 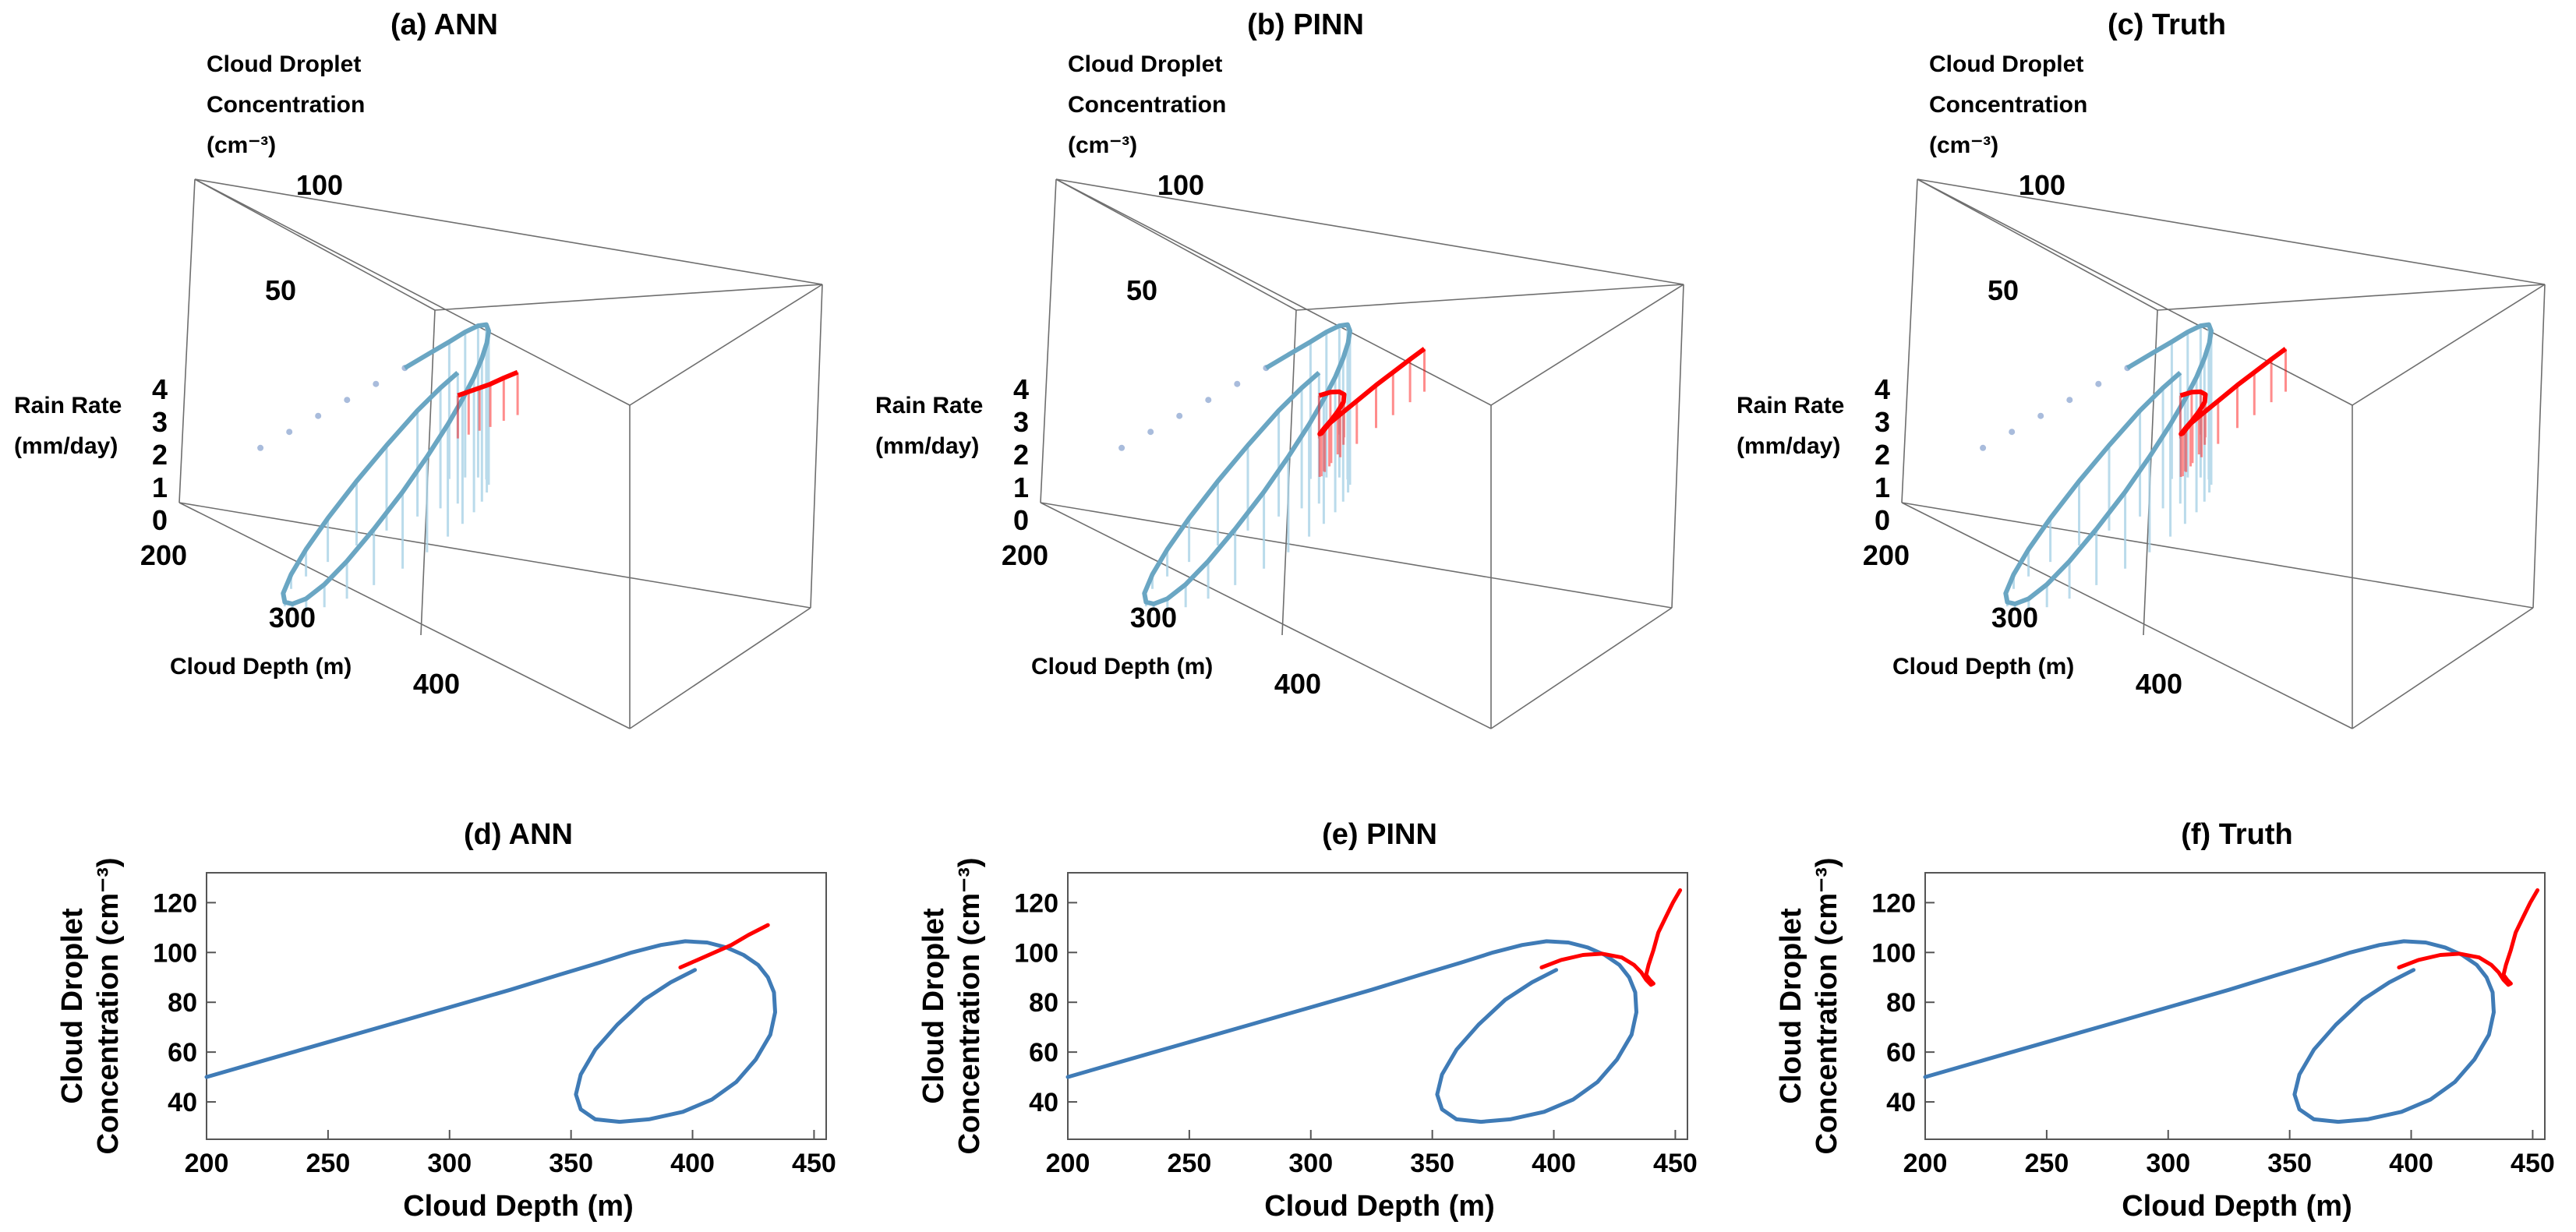 What do you see at coordinates (1247, 464) in the screenshot?
I see `trajectory-3d` at bounding box center [1247, 464].